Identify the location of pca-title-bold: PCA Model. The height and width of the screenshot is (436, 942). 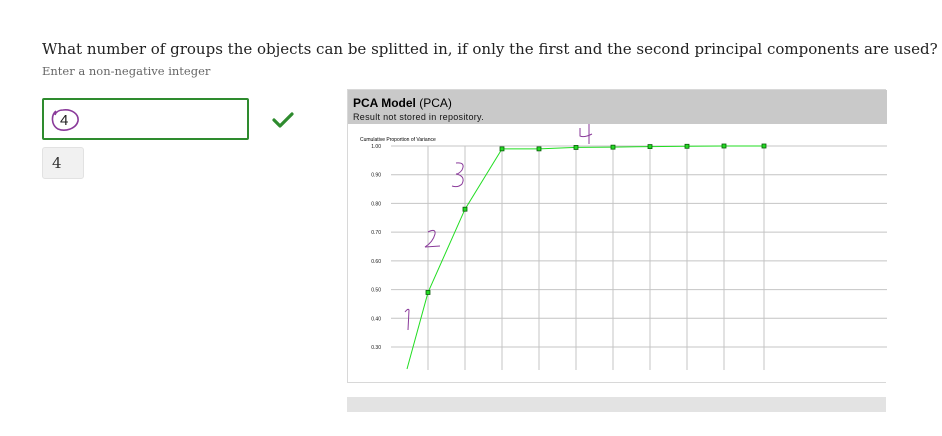
(384, 103).